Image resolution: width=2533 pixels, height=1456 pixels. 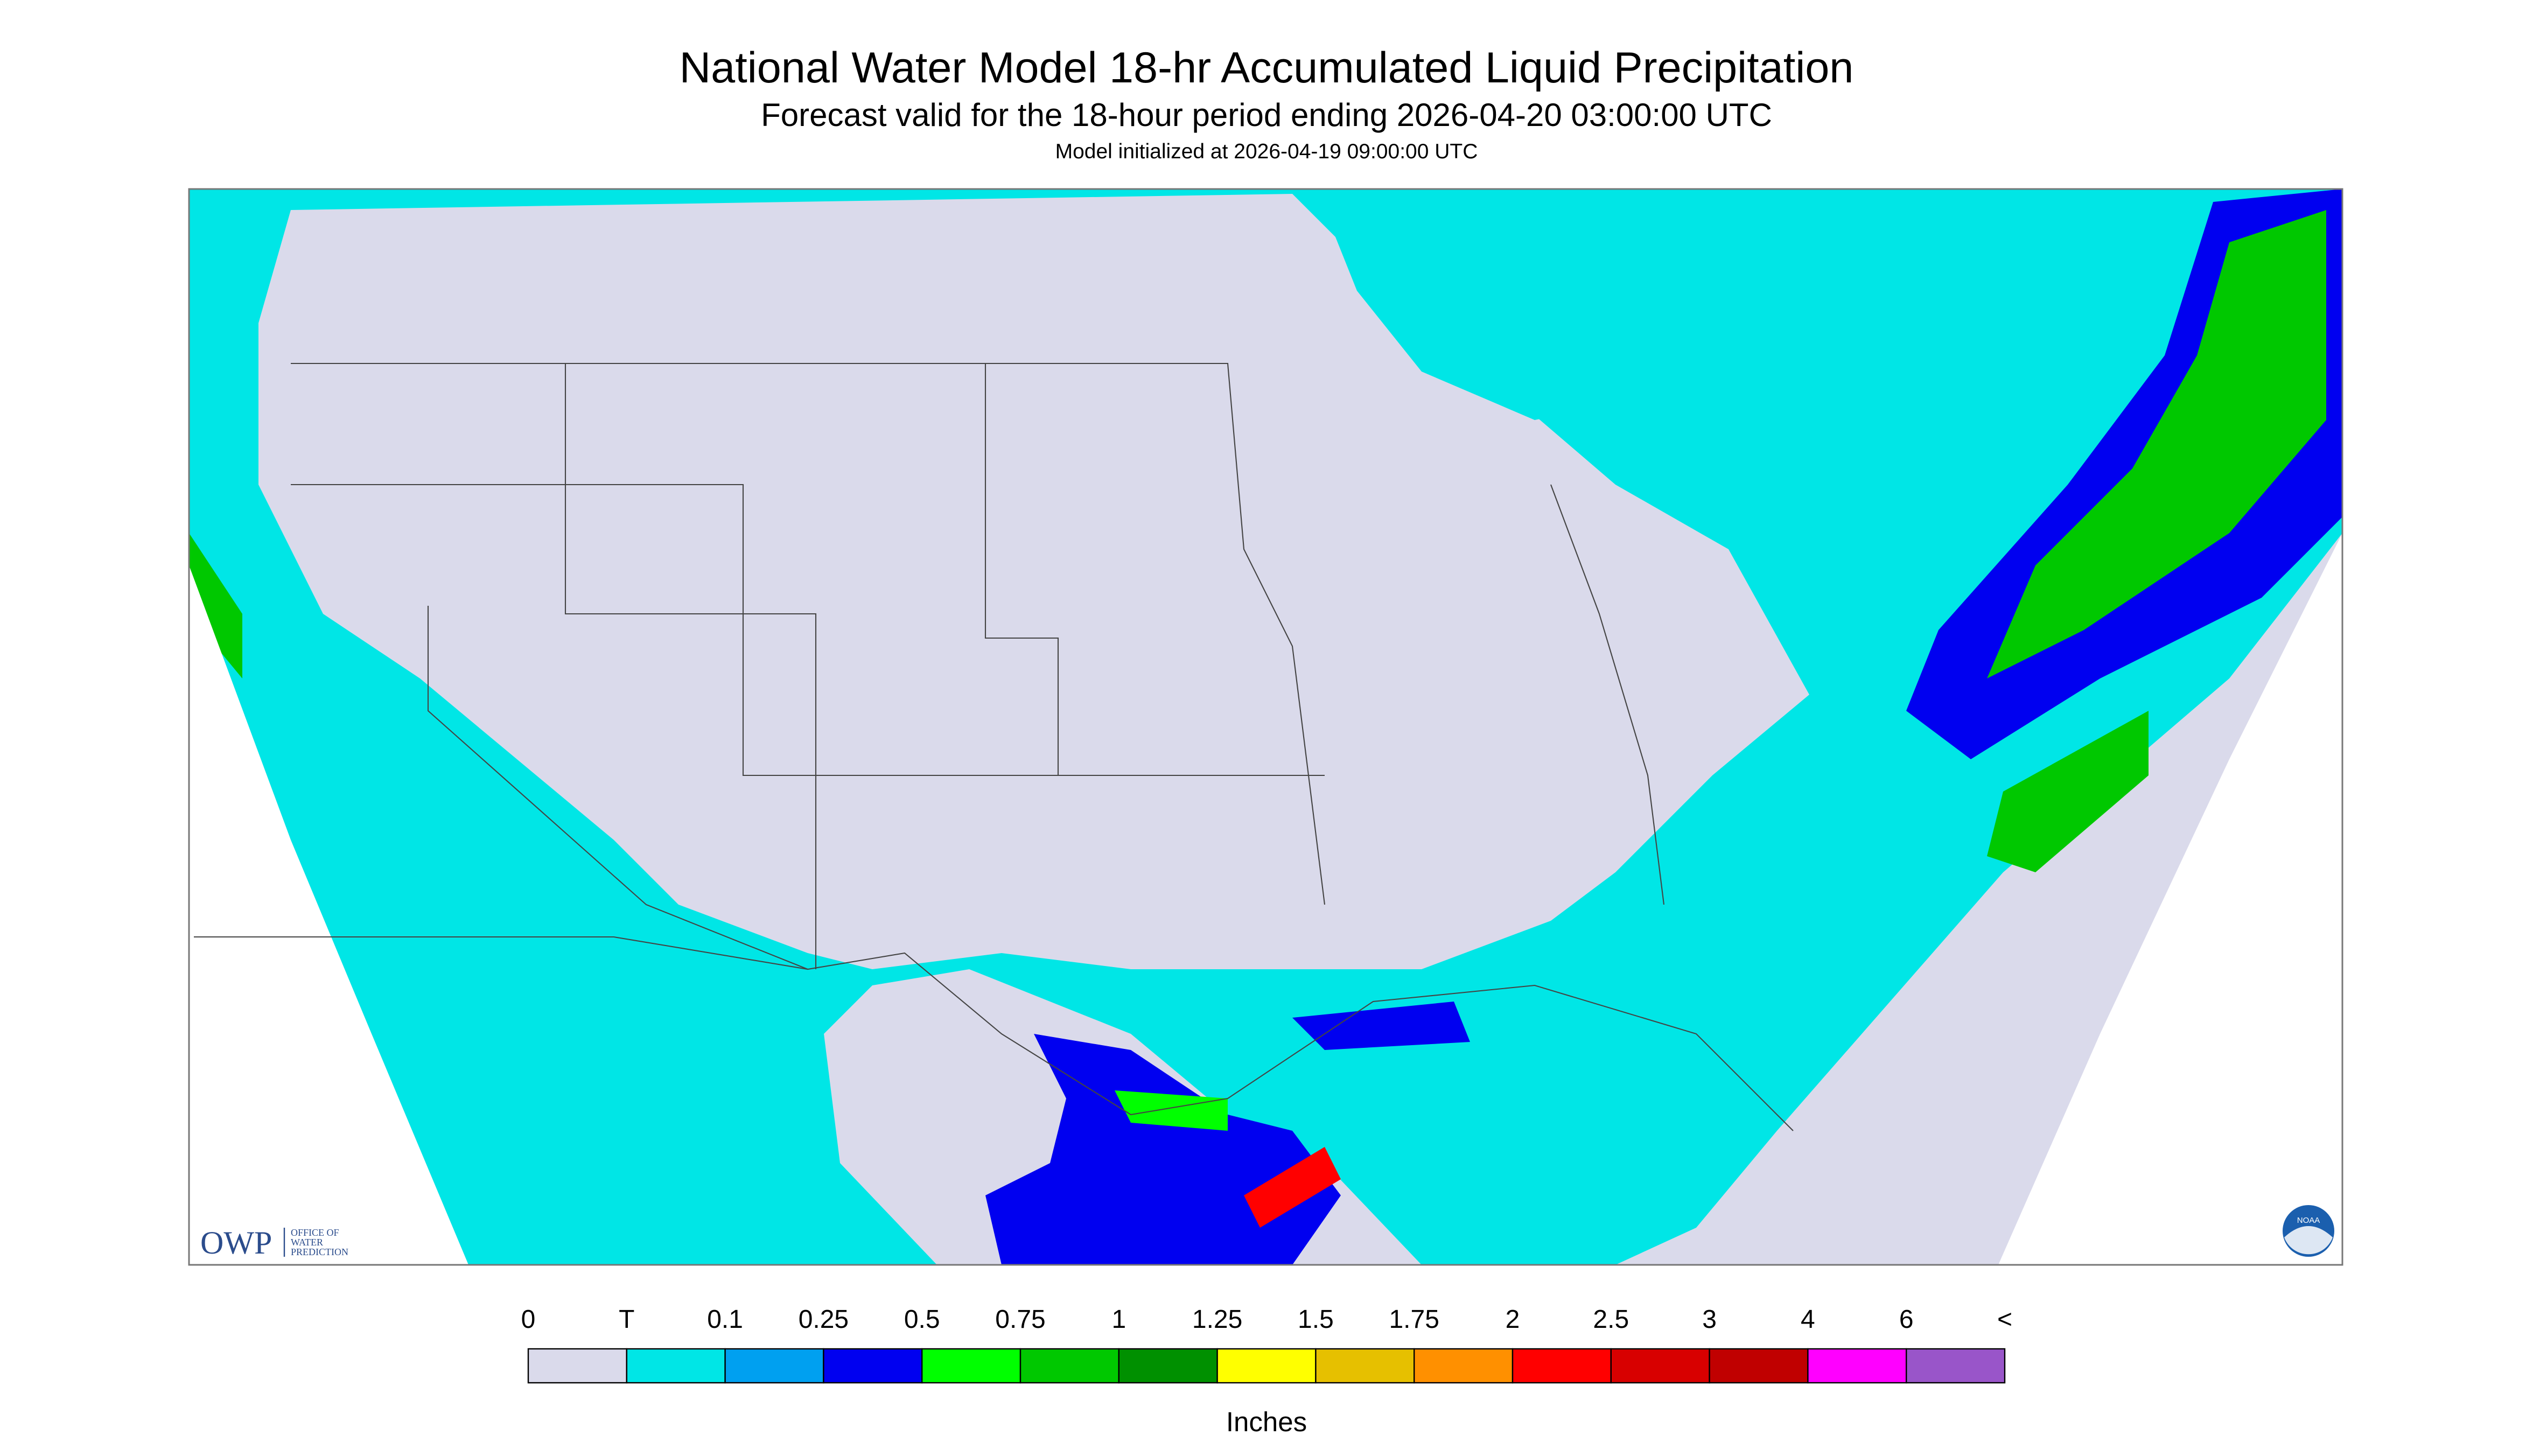 What do you see at coordinates (1217, 1319) in the screenshot?
I see `legend-label: 1.25` at bounding box center [1217, 1319].